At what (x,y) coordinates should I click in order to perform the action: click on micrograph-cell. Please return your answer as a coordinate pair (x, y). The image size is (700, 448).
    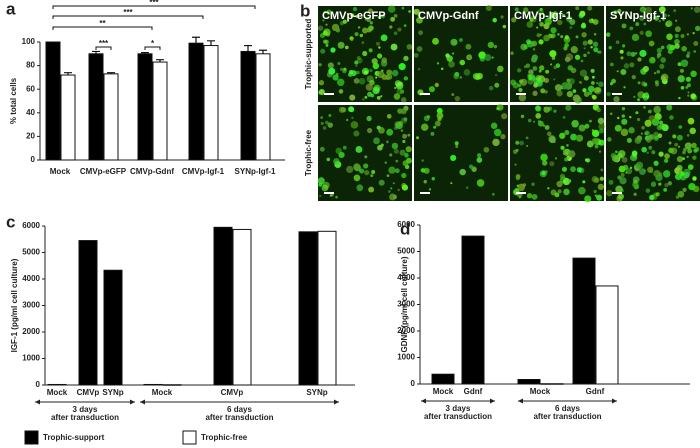
    Looking at the image, I should click on (461, 152).